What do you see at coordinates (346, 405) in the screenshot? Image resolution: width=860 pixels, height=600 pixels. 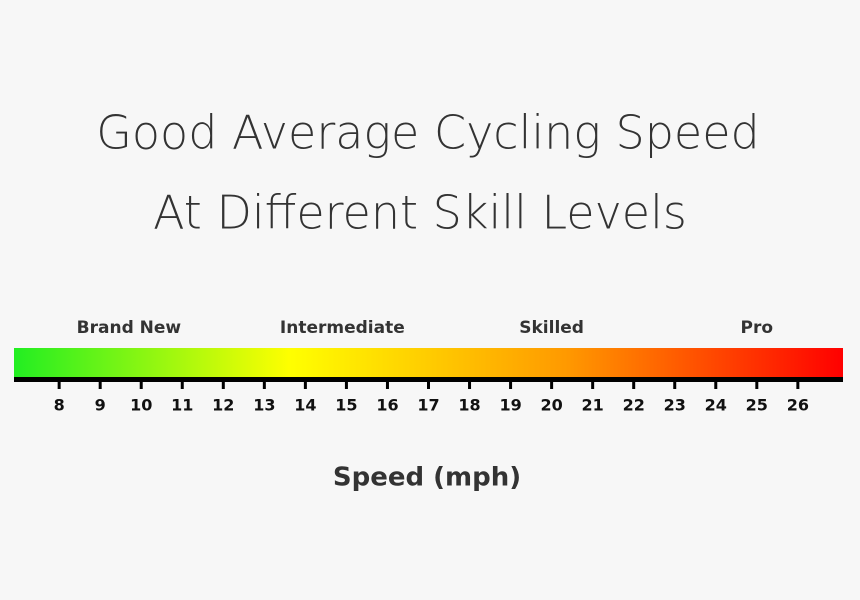 I see `x-tick-label: 15` at bounding box center [346, 405].